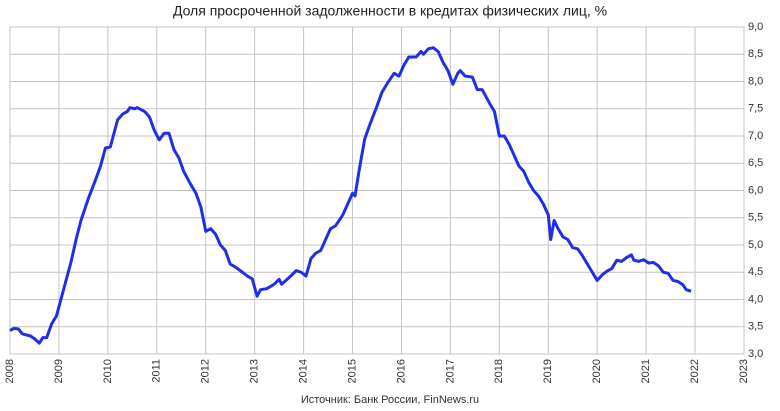 The width and height of the screenshot is (780, 411). What do you see at coordinates (755, 299) in the screenshot?
I see `y-tick-label: 4,0` at bounding box center [755, 299].